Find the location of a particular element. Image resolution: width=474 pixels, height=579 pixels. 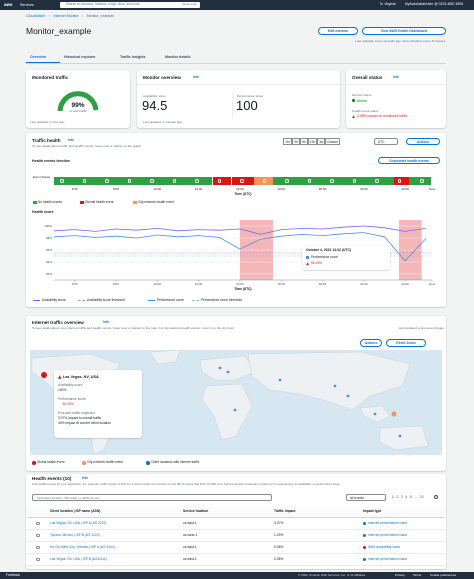

warning-icon is located at coordinates (353, 117).